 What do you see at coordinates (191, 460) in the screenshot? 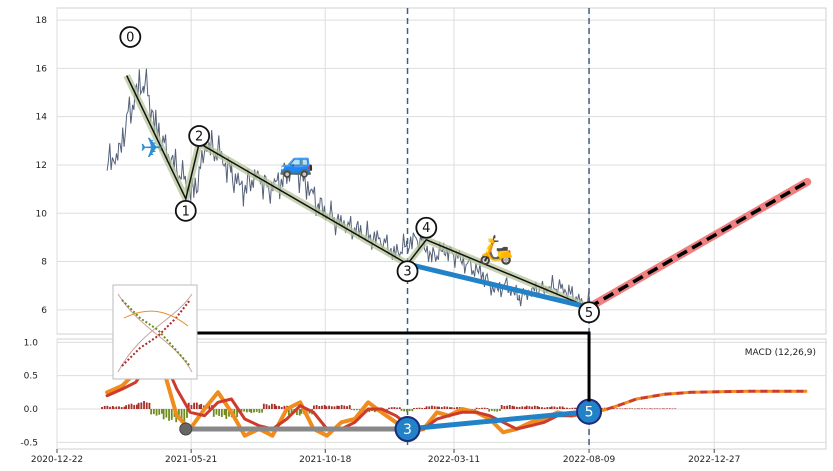
I see `x-tick-label: 2021-05-21` at bounding box center [191, 460].